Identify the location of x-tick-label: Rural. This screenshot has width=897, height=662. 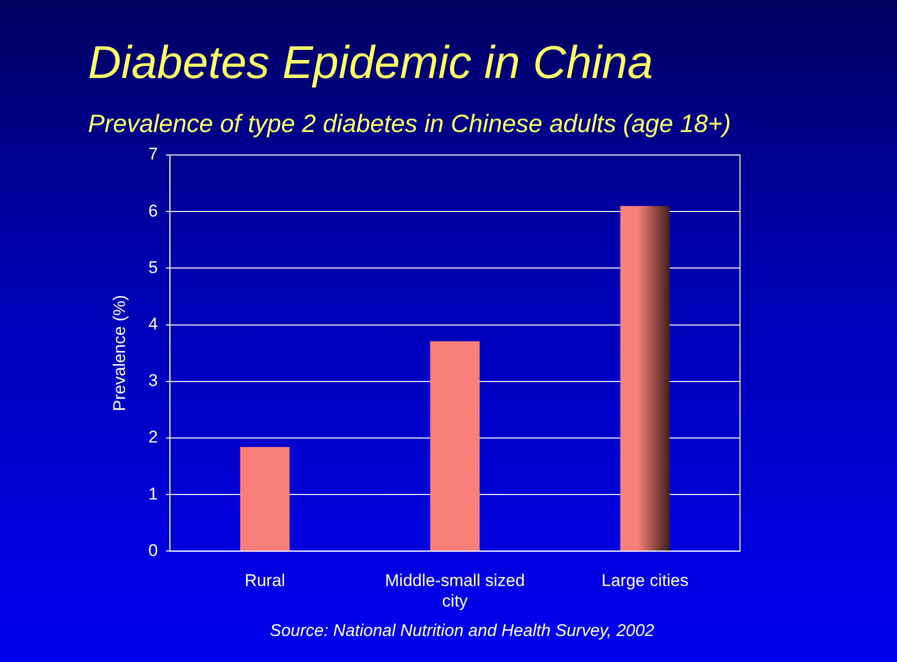
(265, 580).